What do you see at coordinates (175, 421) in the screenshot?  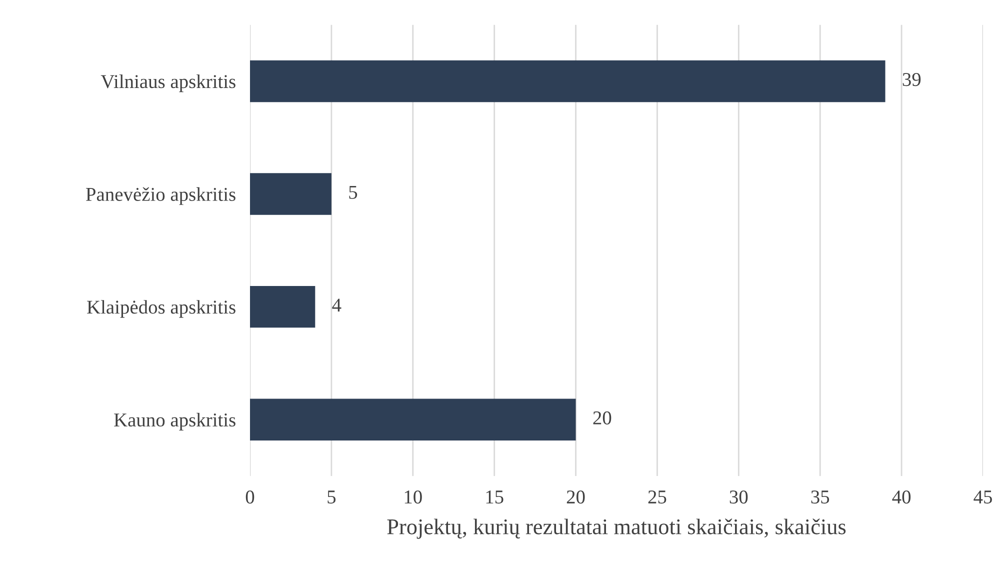 I see `y-tick-label: Kauno apskritis` at bounding box center [175, 421].